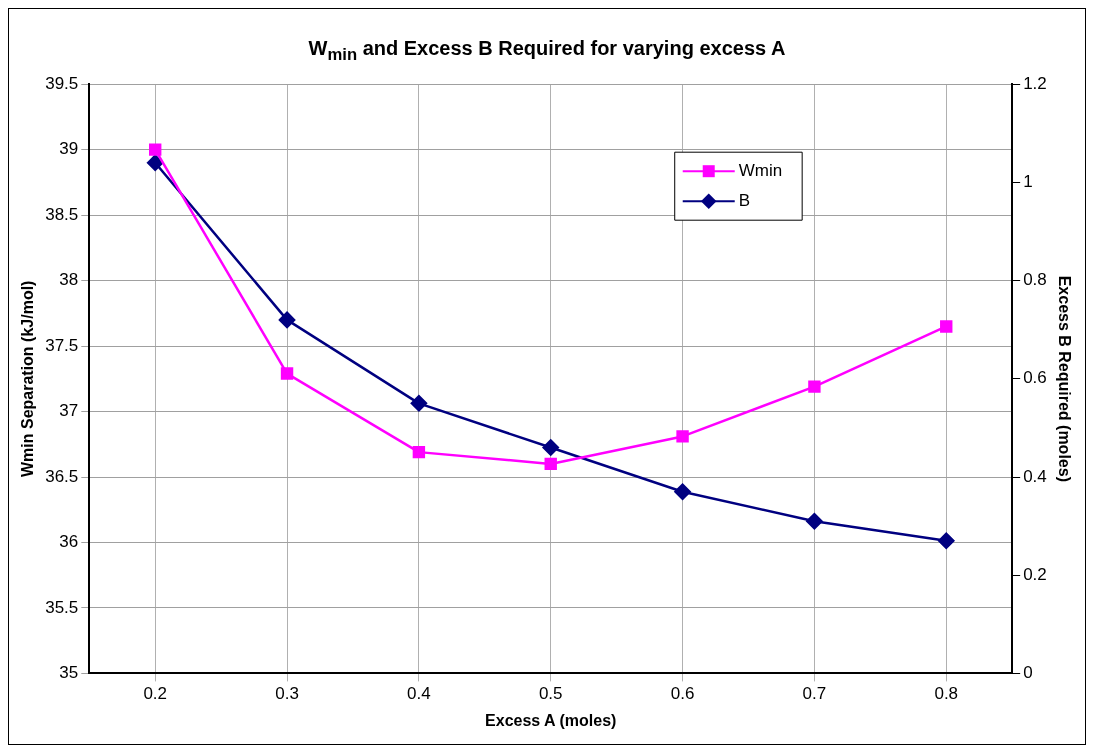  Describe the element at coordinates (62, 607) in the screenshot. I see `y-tick-label: 35.5` at that location.